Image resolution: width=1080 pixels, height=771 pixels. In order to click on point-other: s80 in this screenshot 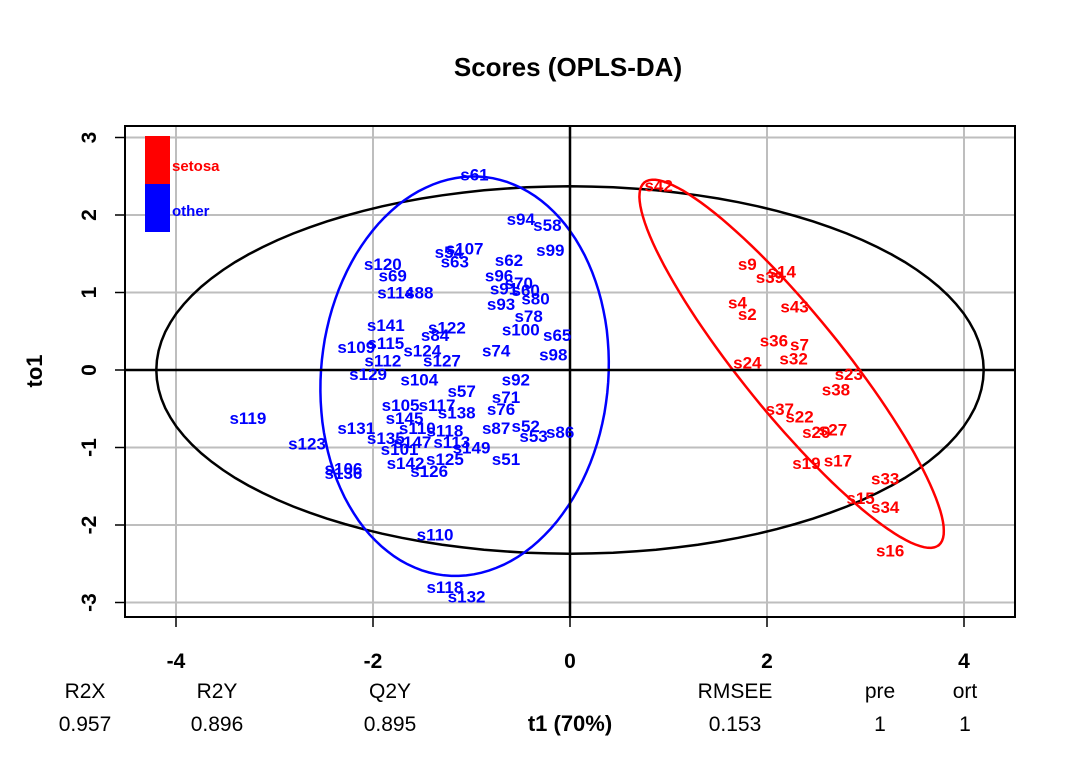, I will do `click(535, 299)`.